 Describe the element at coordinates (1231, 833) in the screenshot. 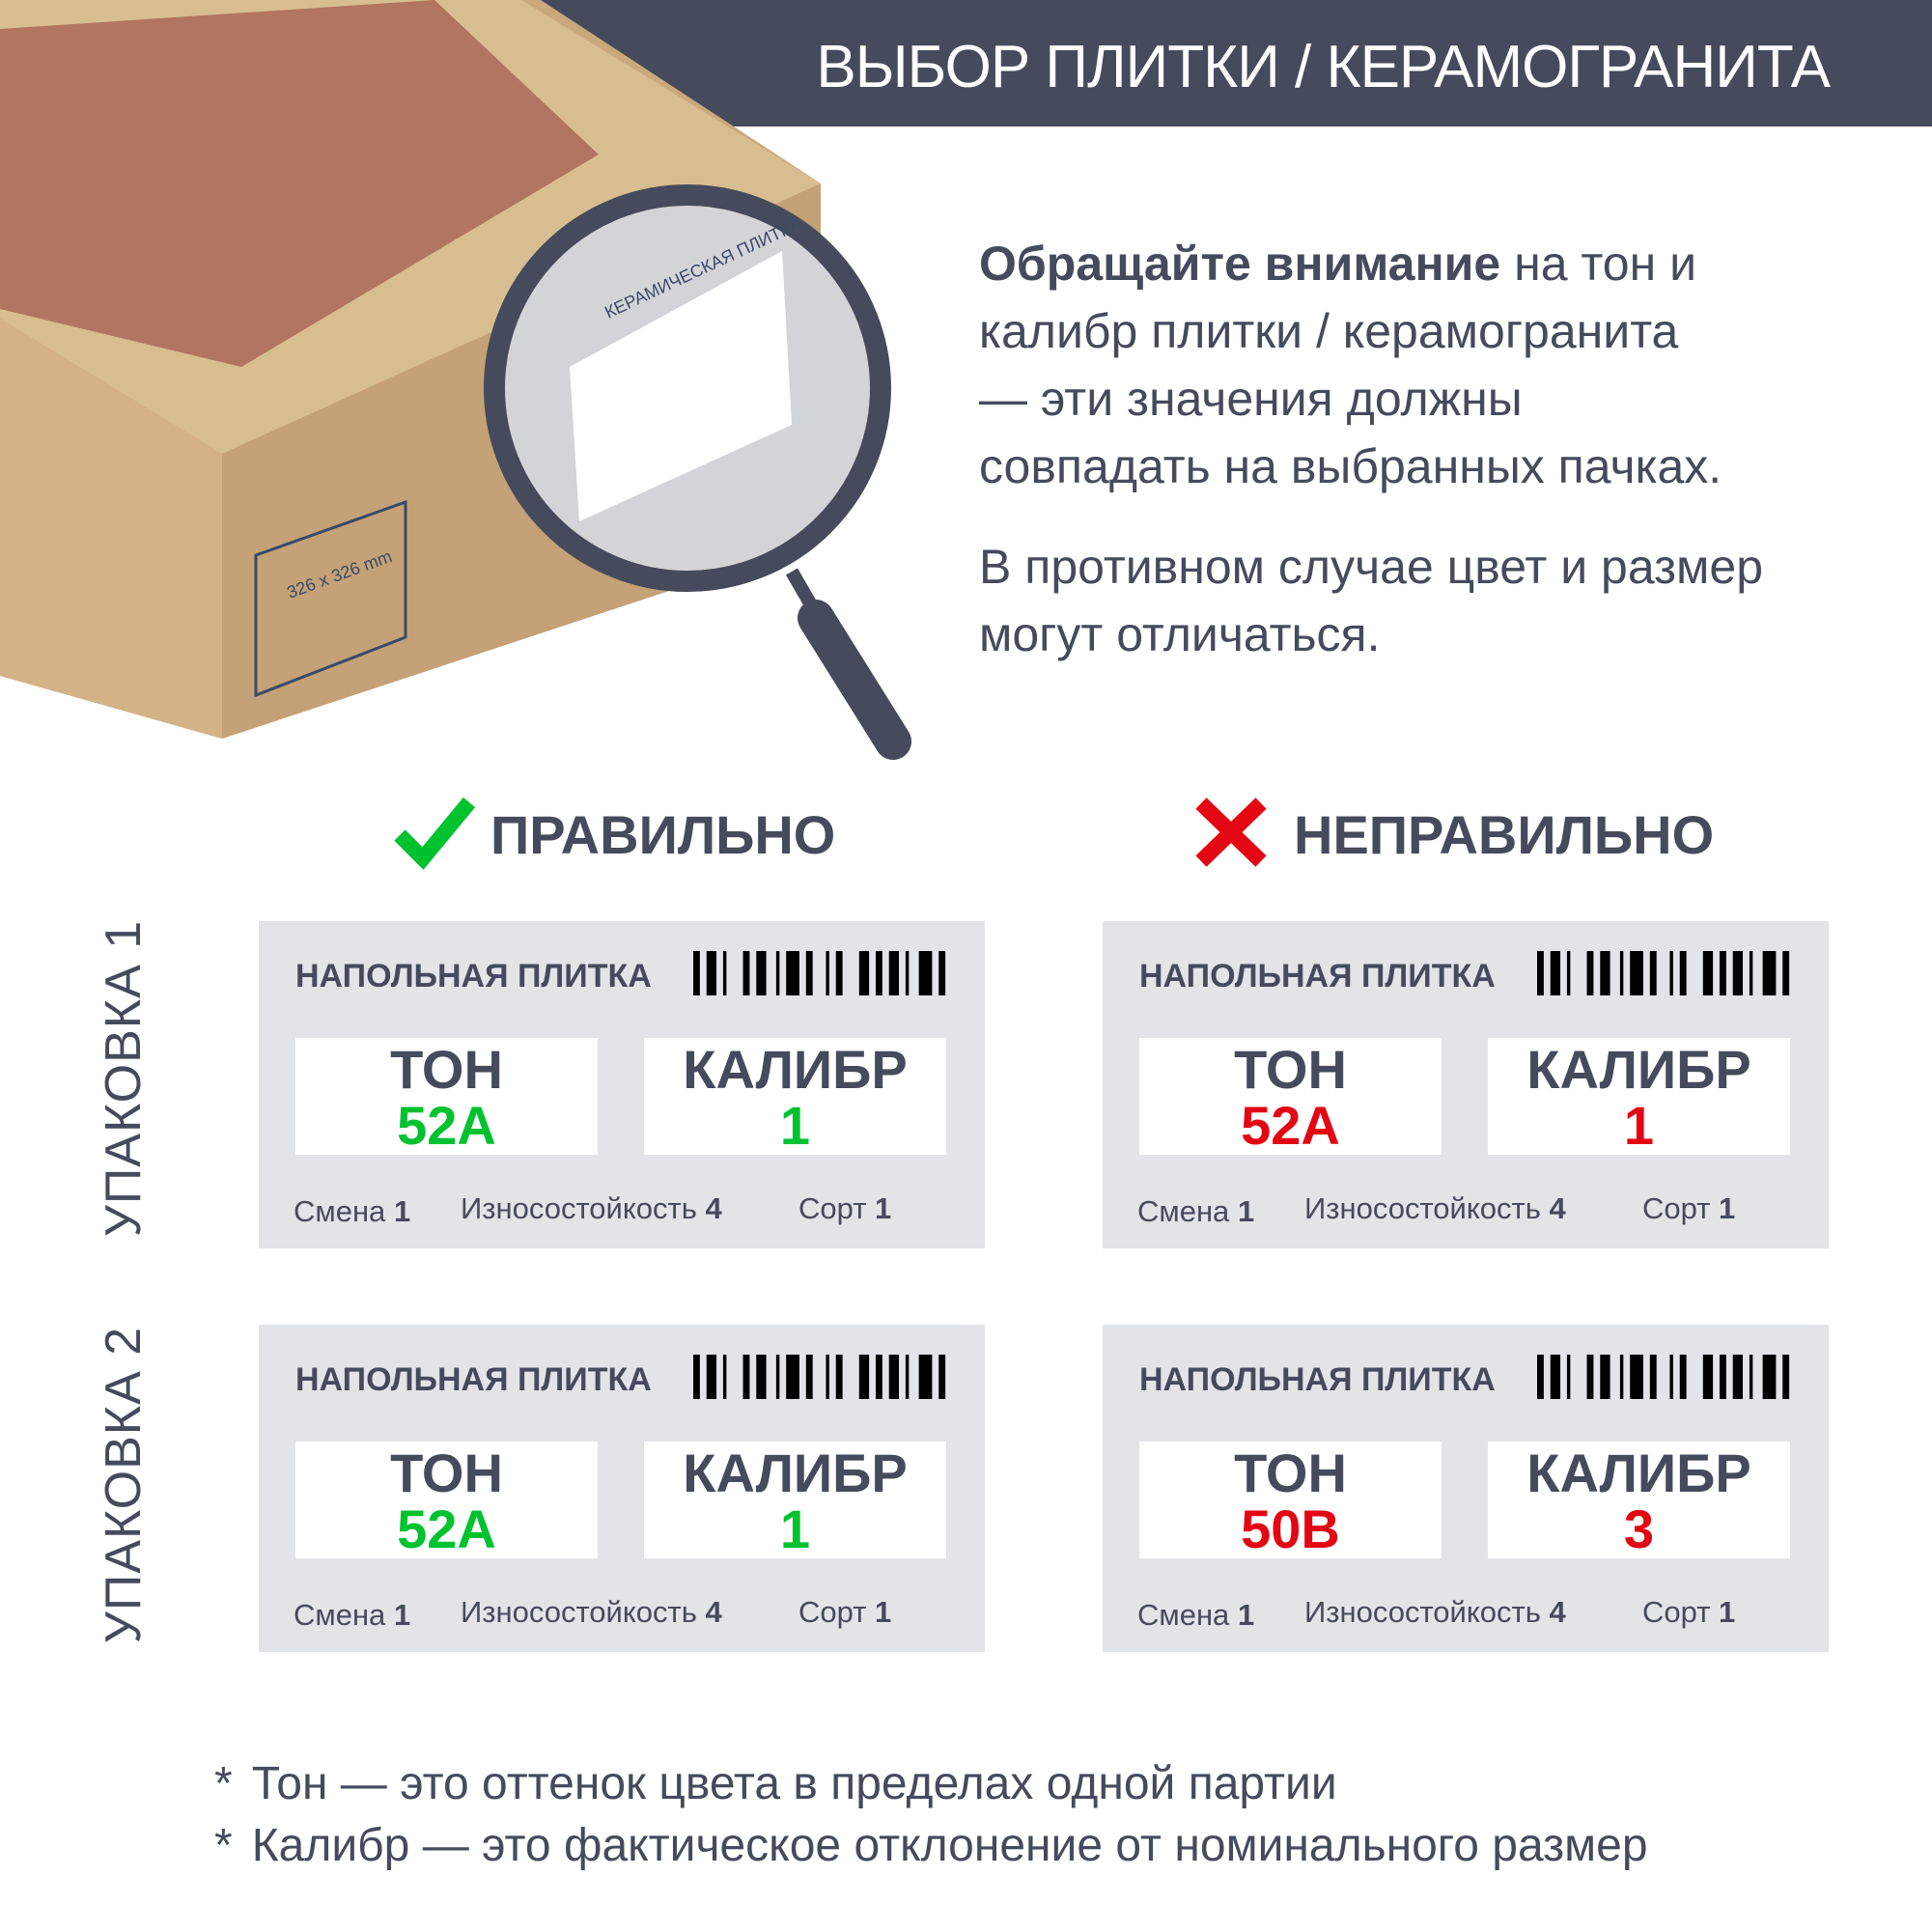

I see `cross-icon` at that location.